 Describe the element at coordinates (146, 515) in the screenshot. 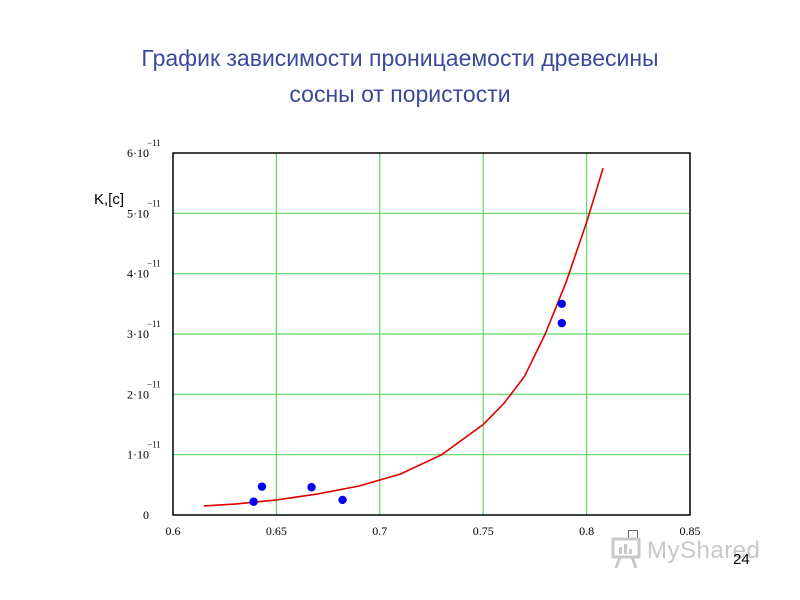

I see `y-tick-label: 0` at that location.